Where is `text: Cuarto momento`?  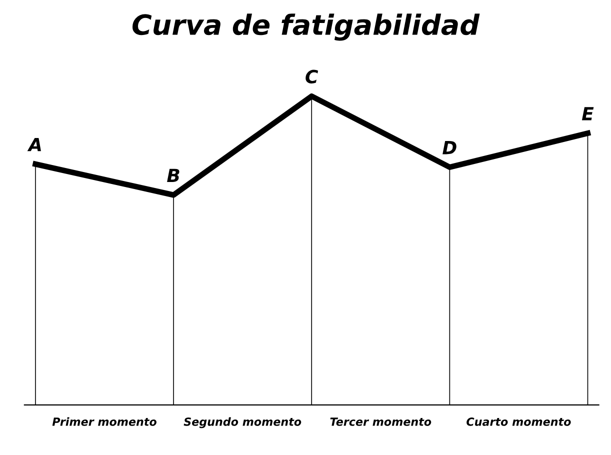
text: Cuarto momento is located at coordinates (518, 421).